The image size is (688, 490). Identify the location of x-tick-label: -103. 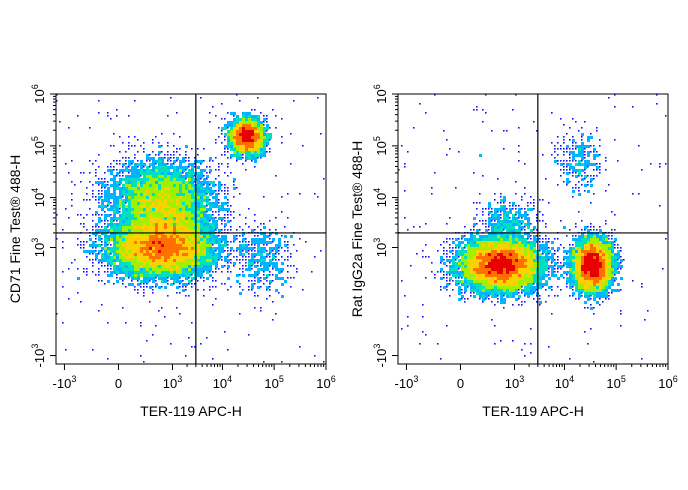
(407, 382).